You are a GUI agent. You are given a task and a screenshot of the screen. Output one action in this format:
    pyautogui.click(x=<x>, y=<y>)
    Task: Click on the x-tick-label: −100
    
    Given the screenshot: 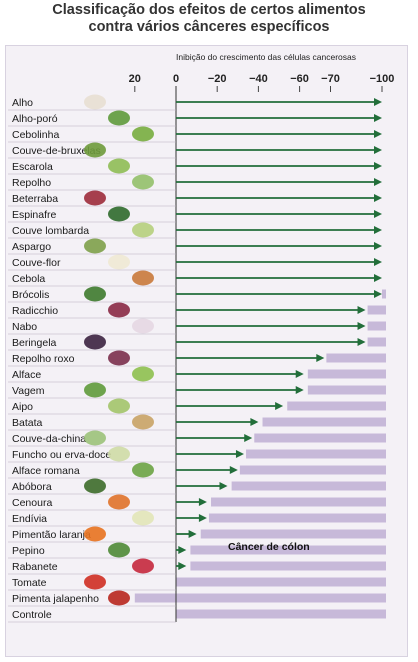 What is the action you would take?
    pyautogui.click(x=382, y=79)
    